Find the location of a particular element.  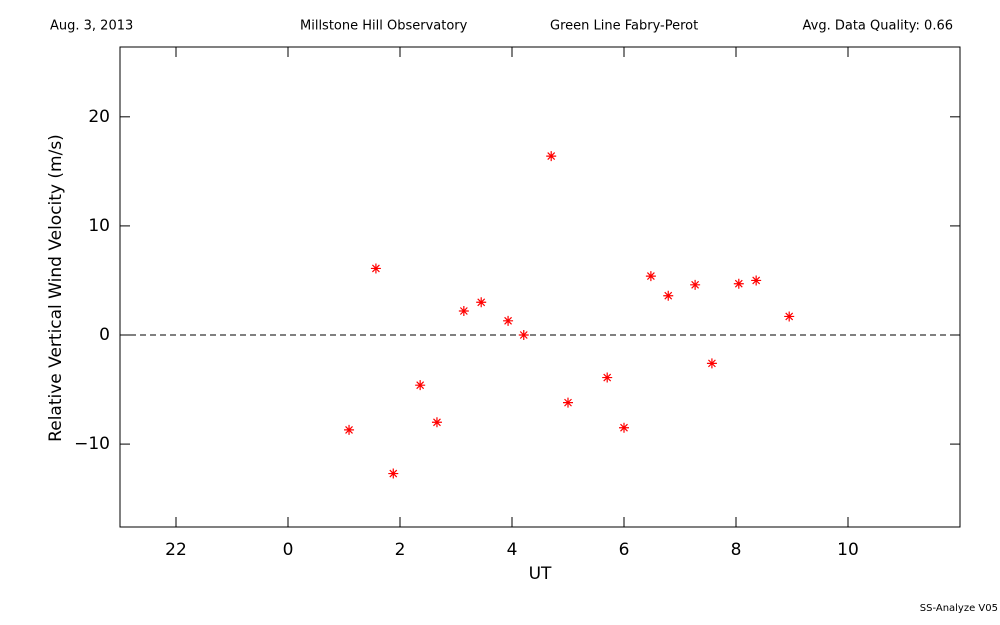

x-axis-label: UT is located at coordinates (540, 574).